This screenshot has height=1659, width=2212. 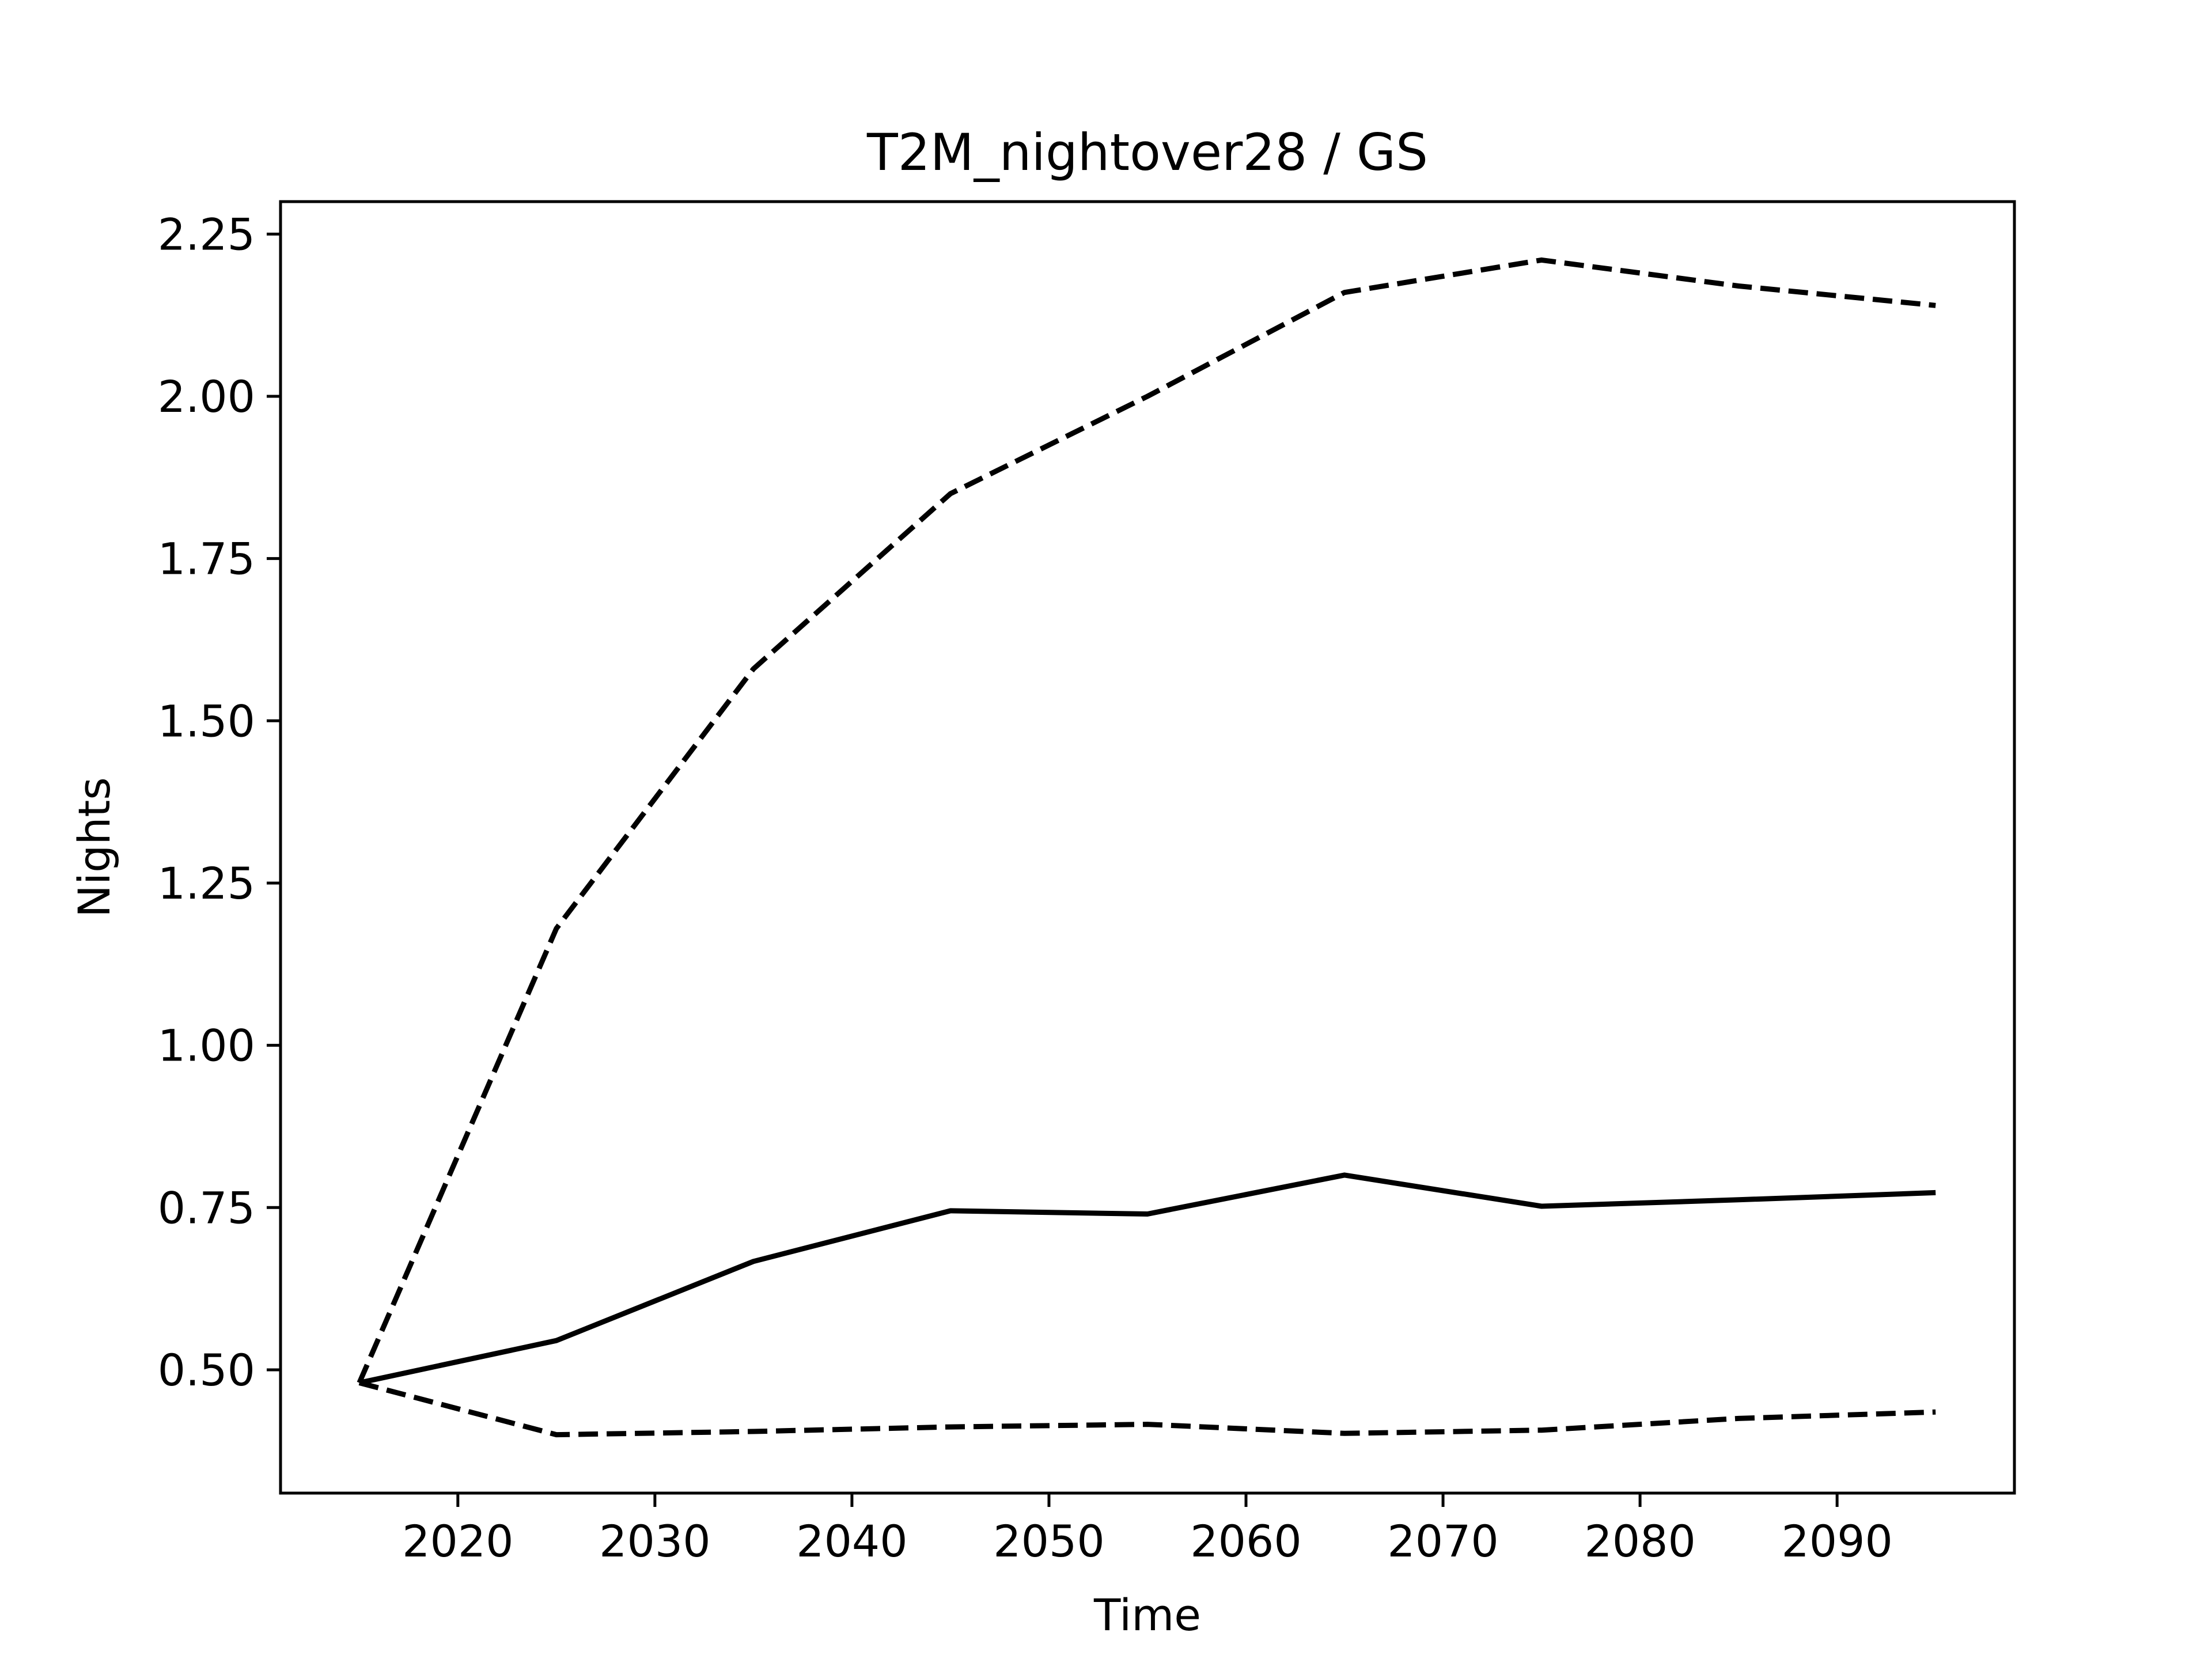 I want to click on y-tick-label: 0.50, so click(x=206, y=1370).